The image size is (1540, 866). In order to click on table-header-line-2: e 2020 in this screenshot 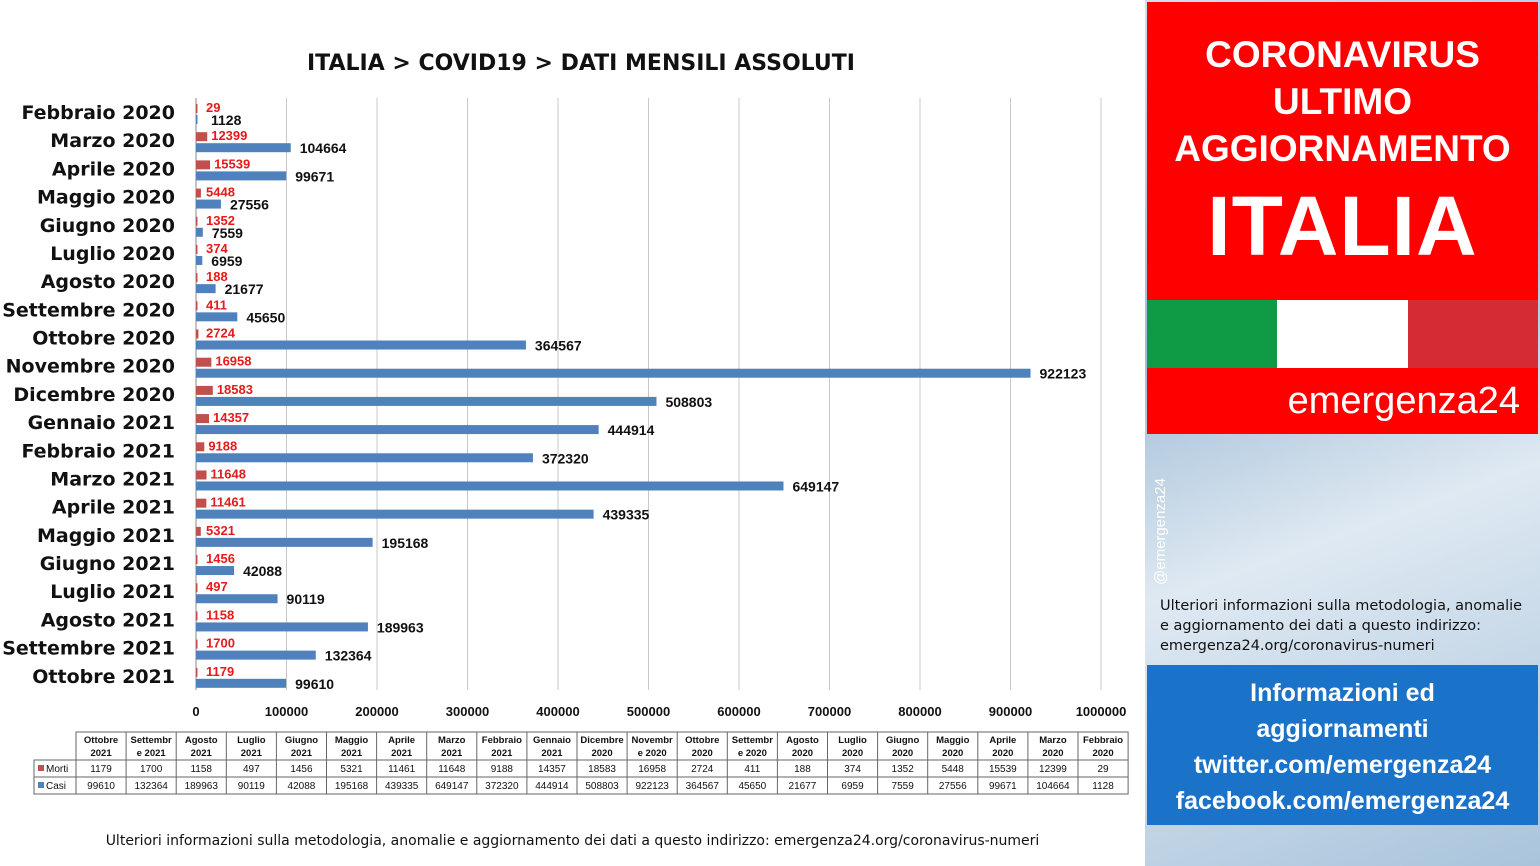, I will do `click(652, 753)`.